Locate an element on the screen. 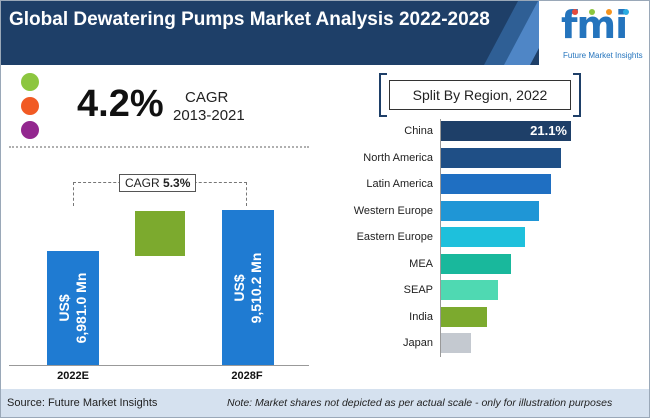 The image size is (650, 418). region-axis is located at coordinates (440, 238).